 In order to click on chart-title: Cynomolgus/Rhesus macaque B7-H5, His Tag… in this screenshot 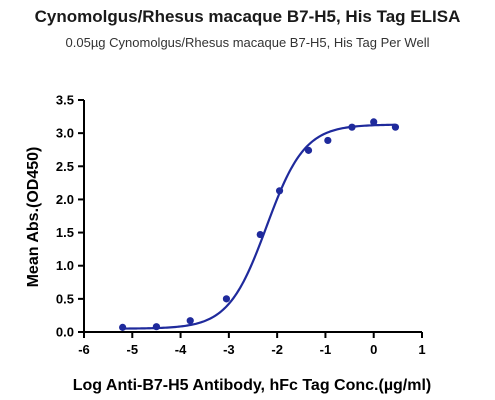, I will do `click(248, 16)`.